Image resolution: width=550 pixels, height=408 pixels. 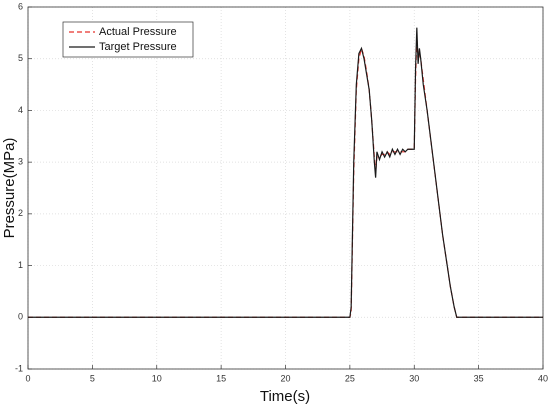 What do you see at coordinates (27, 378) in the screenshot?
I see `x-tick-label: 0` at bounding box center [27, 378].